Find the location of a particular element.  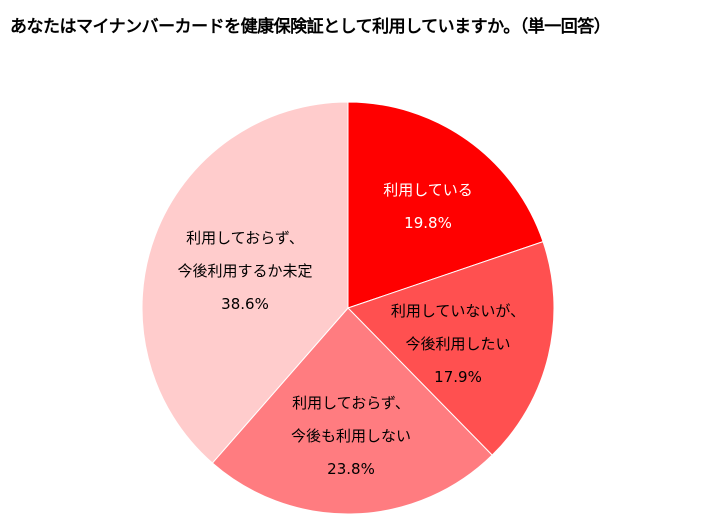

chart-title: あなたはマイナンバーカードを健康保険証として利用していますか。（単一回答） is located at coordinates (310, 27).